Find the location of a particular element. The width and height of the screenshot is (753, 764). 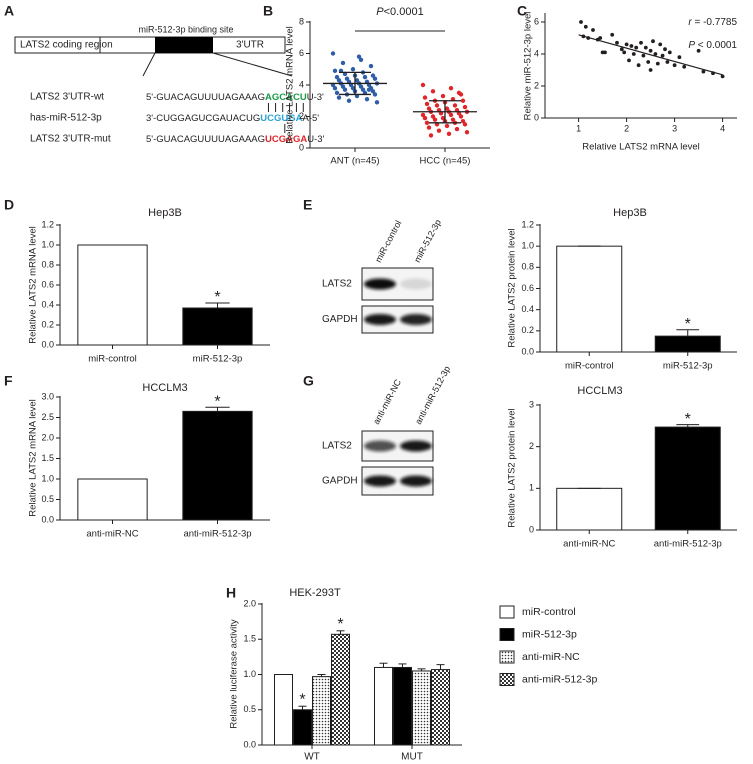

significance-mark: * is located at coordinates (217, 297).